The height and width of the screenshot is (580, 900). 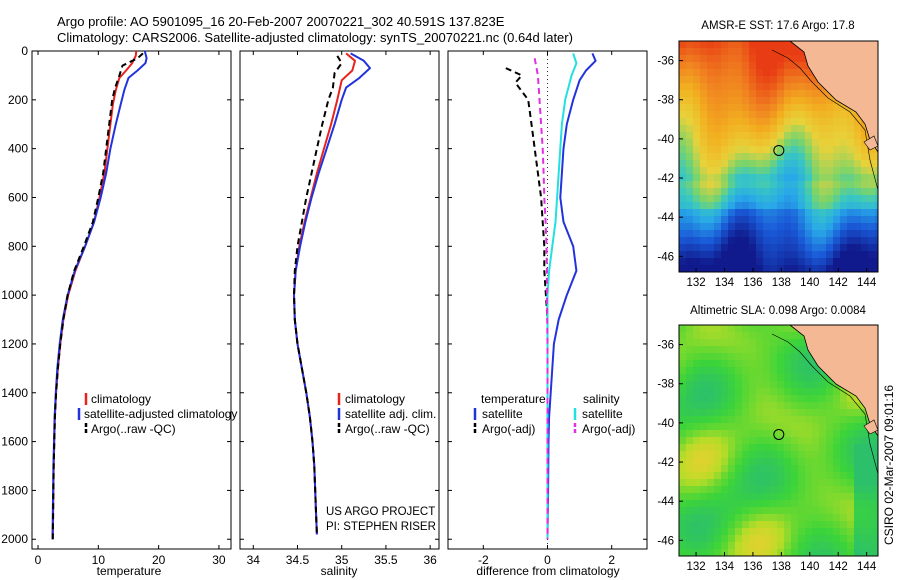 I want to click on x-tick-label: 34, so click(x=254, y=560).